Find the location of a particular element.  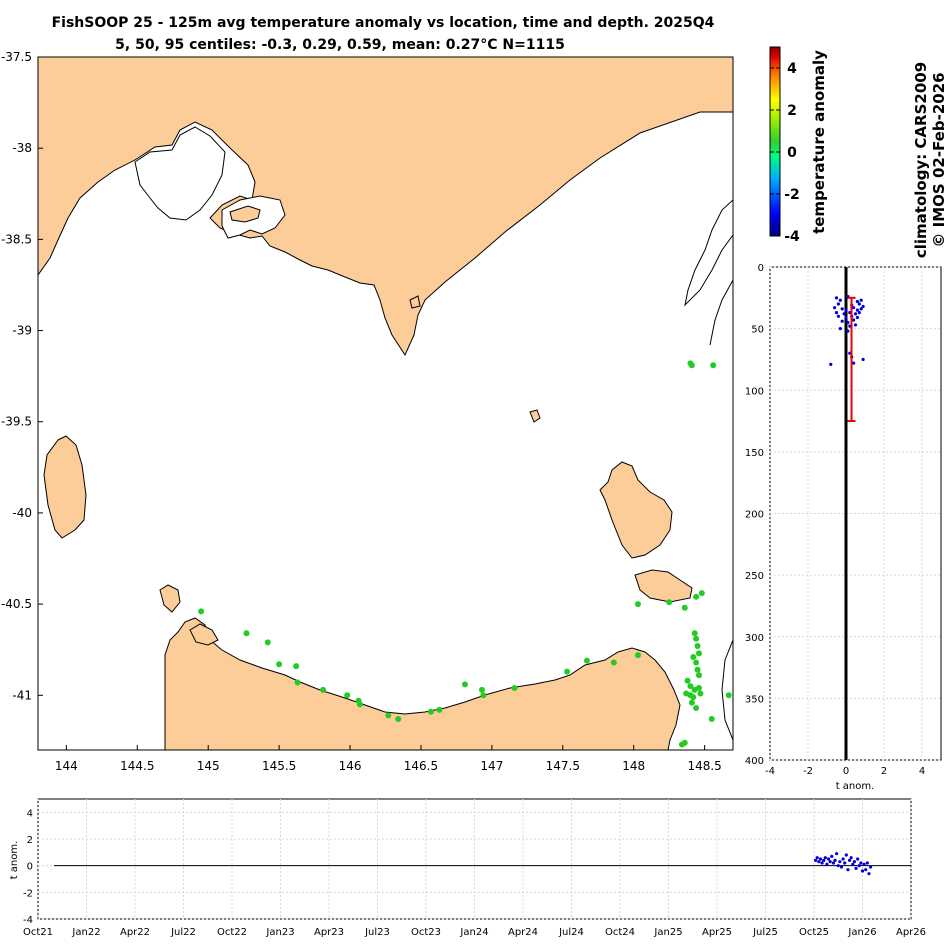

copyright-text: © IMOS 02-Feb-2026 is located at coordinates (939, 159).